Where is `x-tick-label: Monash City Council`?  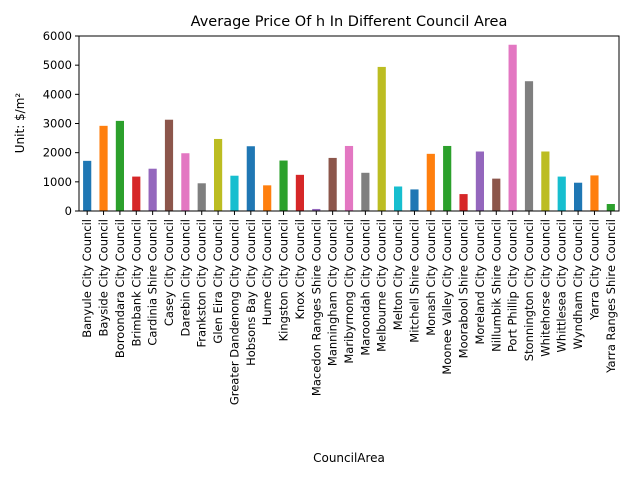
x-tick-label: Monash City Council is located at coordinates (431, 277).